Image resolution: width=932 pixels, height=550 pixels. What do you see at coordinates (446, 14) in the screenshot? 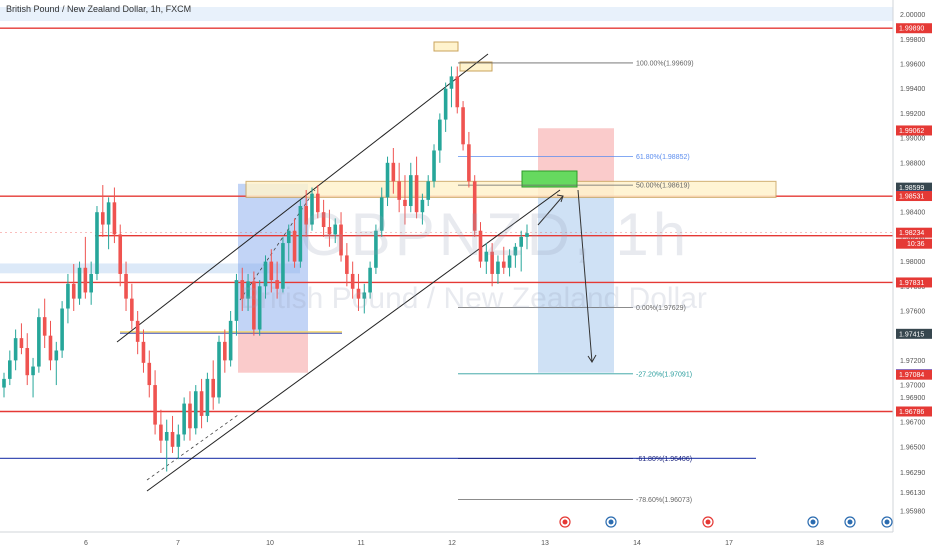
I see `top-band` at bounding box center [446, 14].